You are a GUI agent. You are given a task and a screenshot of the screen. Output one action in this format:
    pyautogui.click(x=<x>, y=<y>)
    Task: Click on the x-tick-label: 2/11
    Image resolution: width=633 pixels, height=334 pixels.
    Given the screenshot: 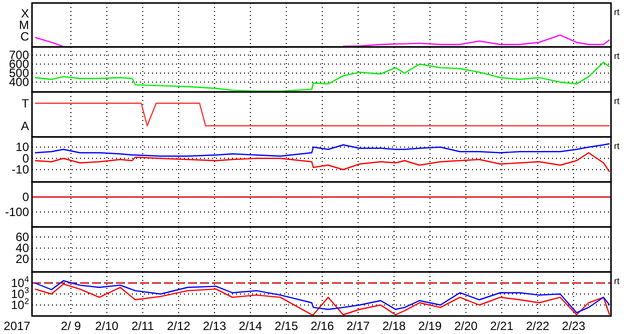 What is the action you would take?
    pyautogui.click(x=142, y=326)
    